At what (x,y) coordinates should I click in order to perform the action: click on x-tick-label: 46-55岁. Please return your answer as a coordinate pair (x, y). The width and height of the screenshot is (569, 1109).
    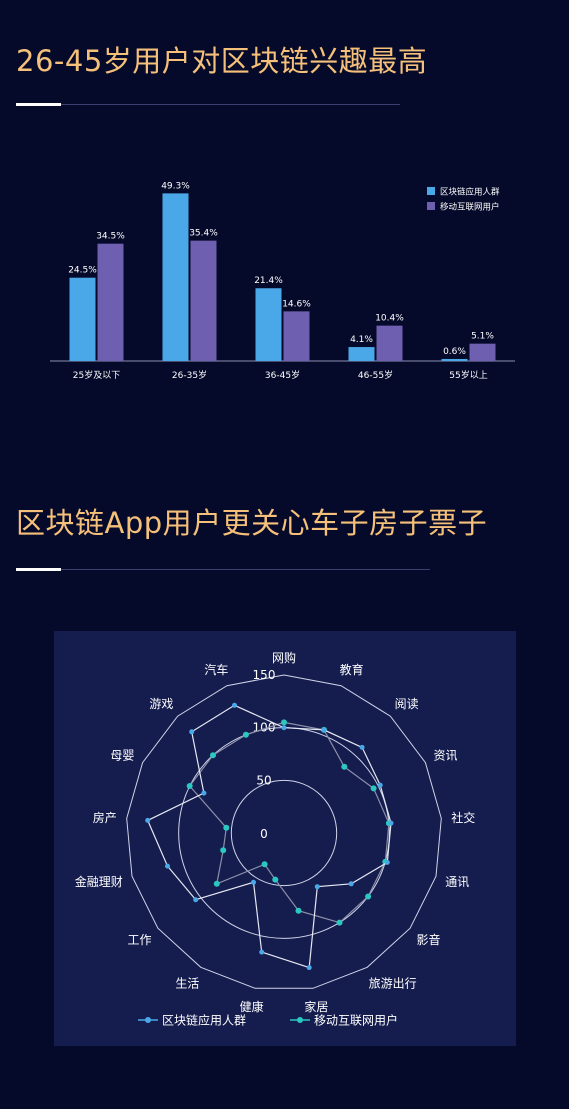
    Looking at the image, I should click on (375, 375).